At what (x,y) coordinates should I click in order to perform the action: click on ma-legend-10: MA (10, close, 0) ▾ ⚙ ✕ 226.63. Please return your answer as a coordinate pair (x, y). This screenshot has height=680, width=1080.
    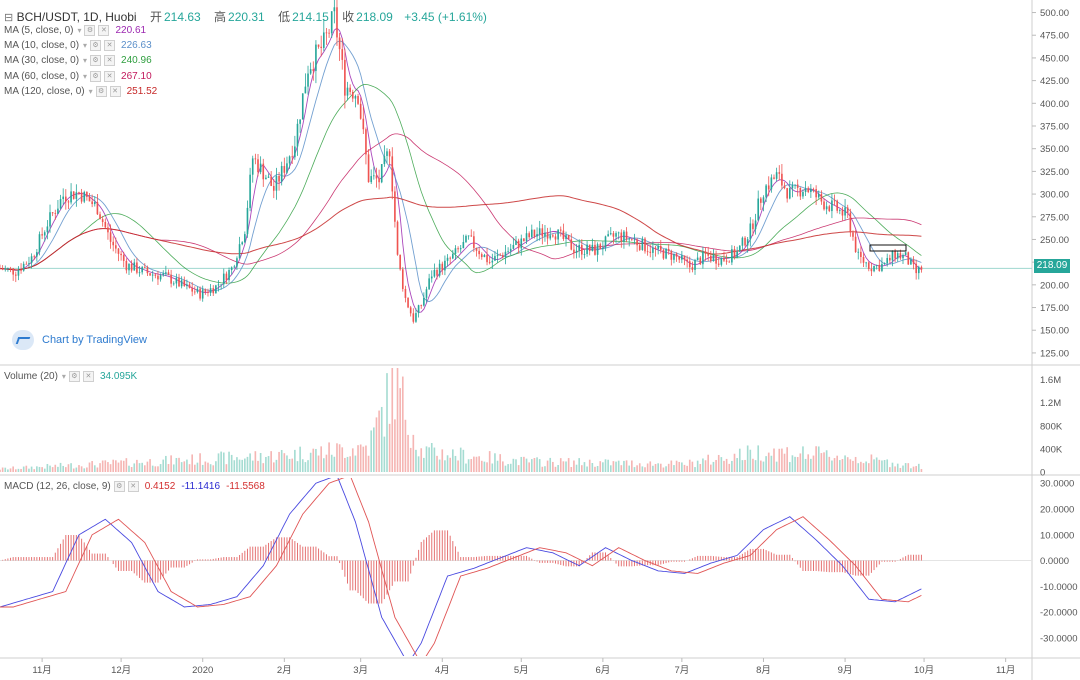
    Looking at the image, I should click on (78, 46).